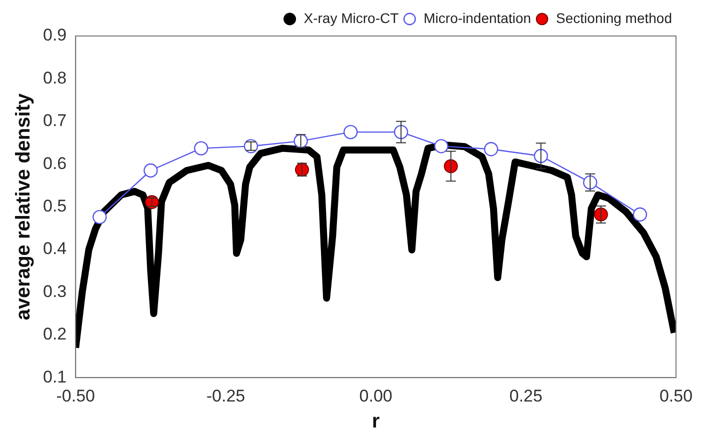 The height and width of the screenshot is (442, 704). I want to click on y-axis-title: average relative density, so click(23, 206).